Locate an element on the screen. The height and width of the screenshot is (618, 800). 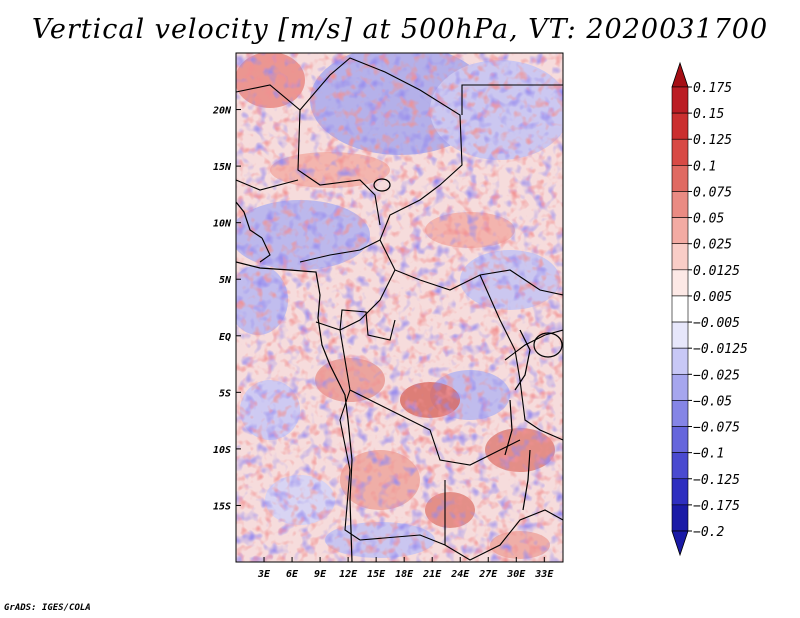
lon-tick-label: 33E is located at coordinates (544, 574).